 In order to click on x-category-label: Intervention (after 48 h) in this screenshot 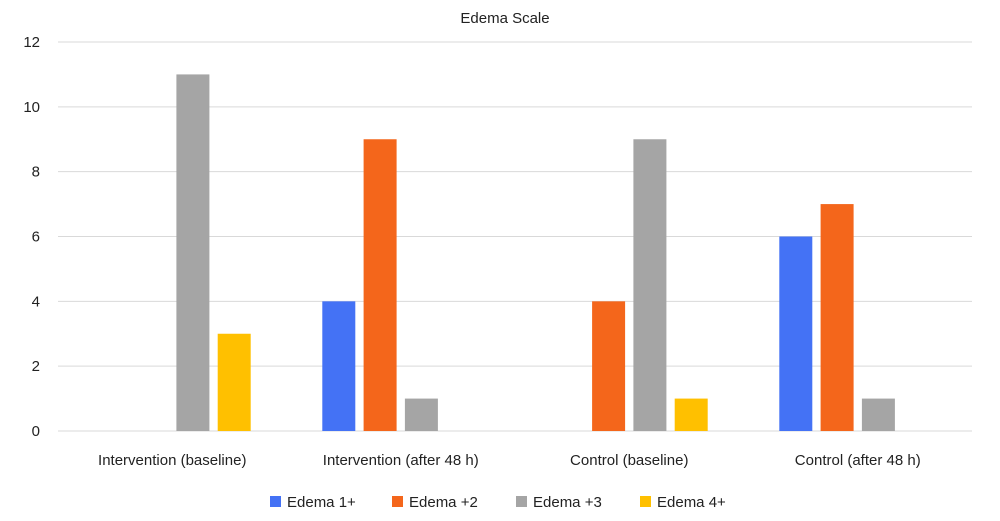, I will do `click(401, 460)`.